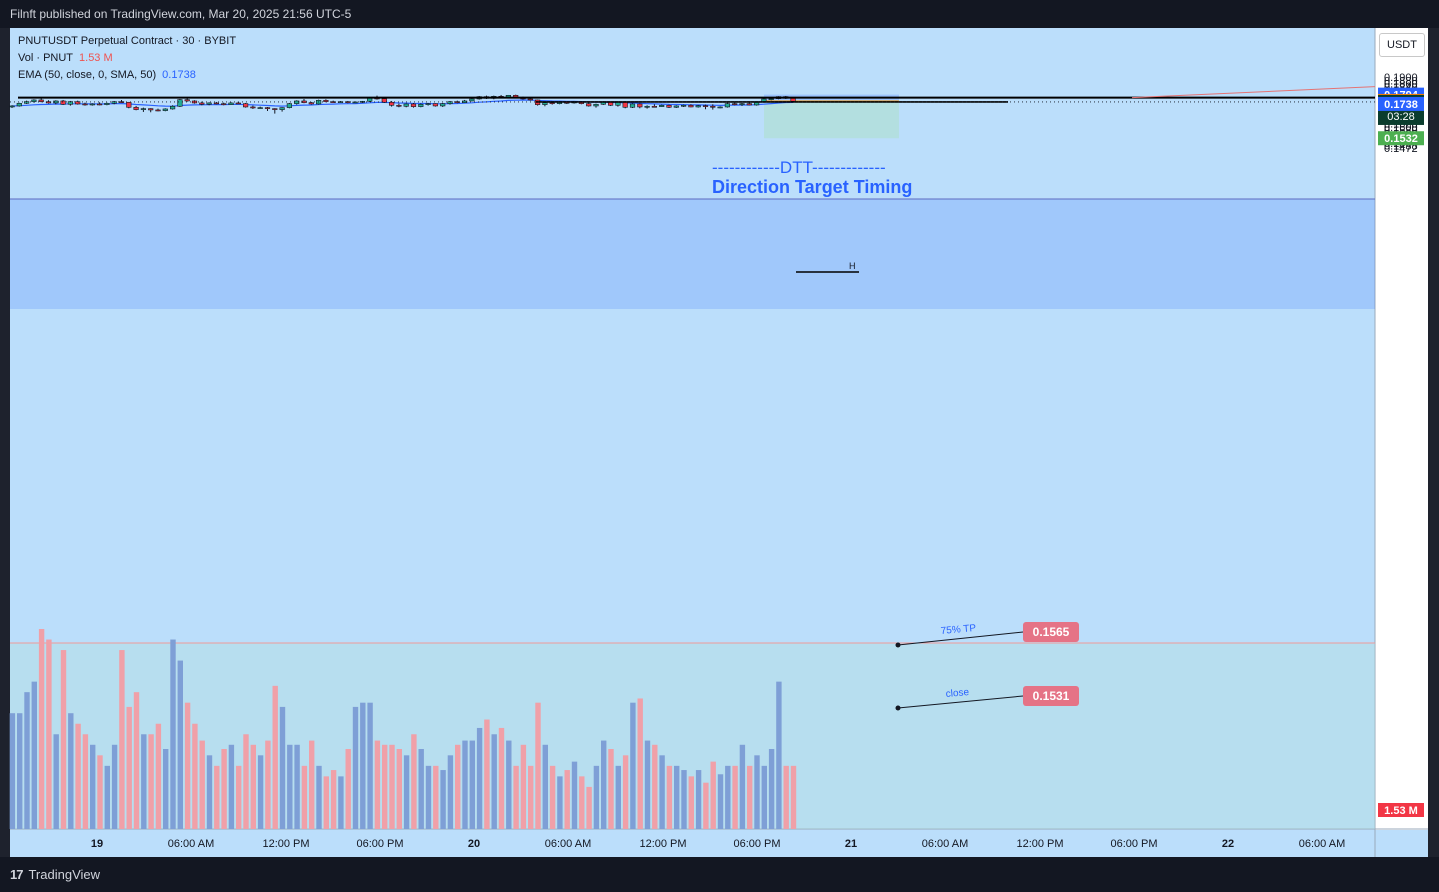 This screenshot has width=1439, height=892. What do you see at coordinates (960, 638) in the screenshot?
I see `tp-callout-line` at bounding box center [960, 638].